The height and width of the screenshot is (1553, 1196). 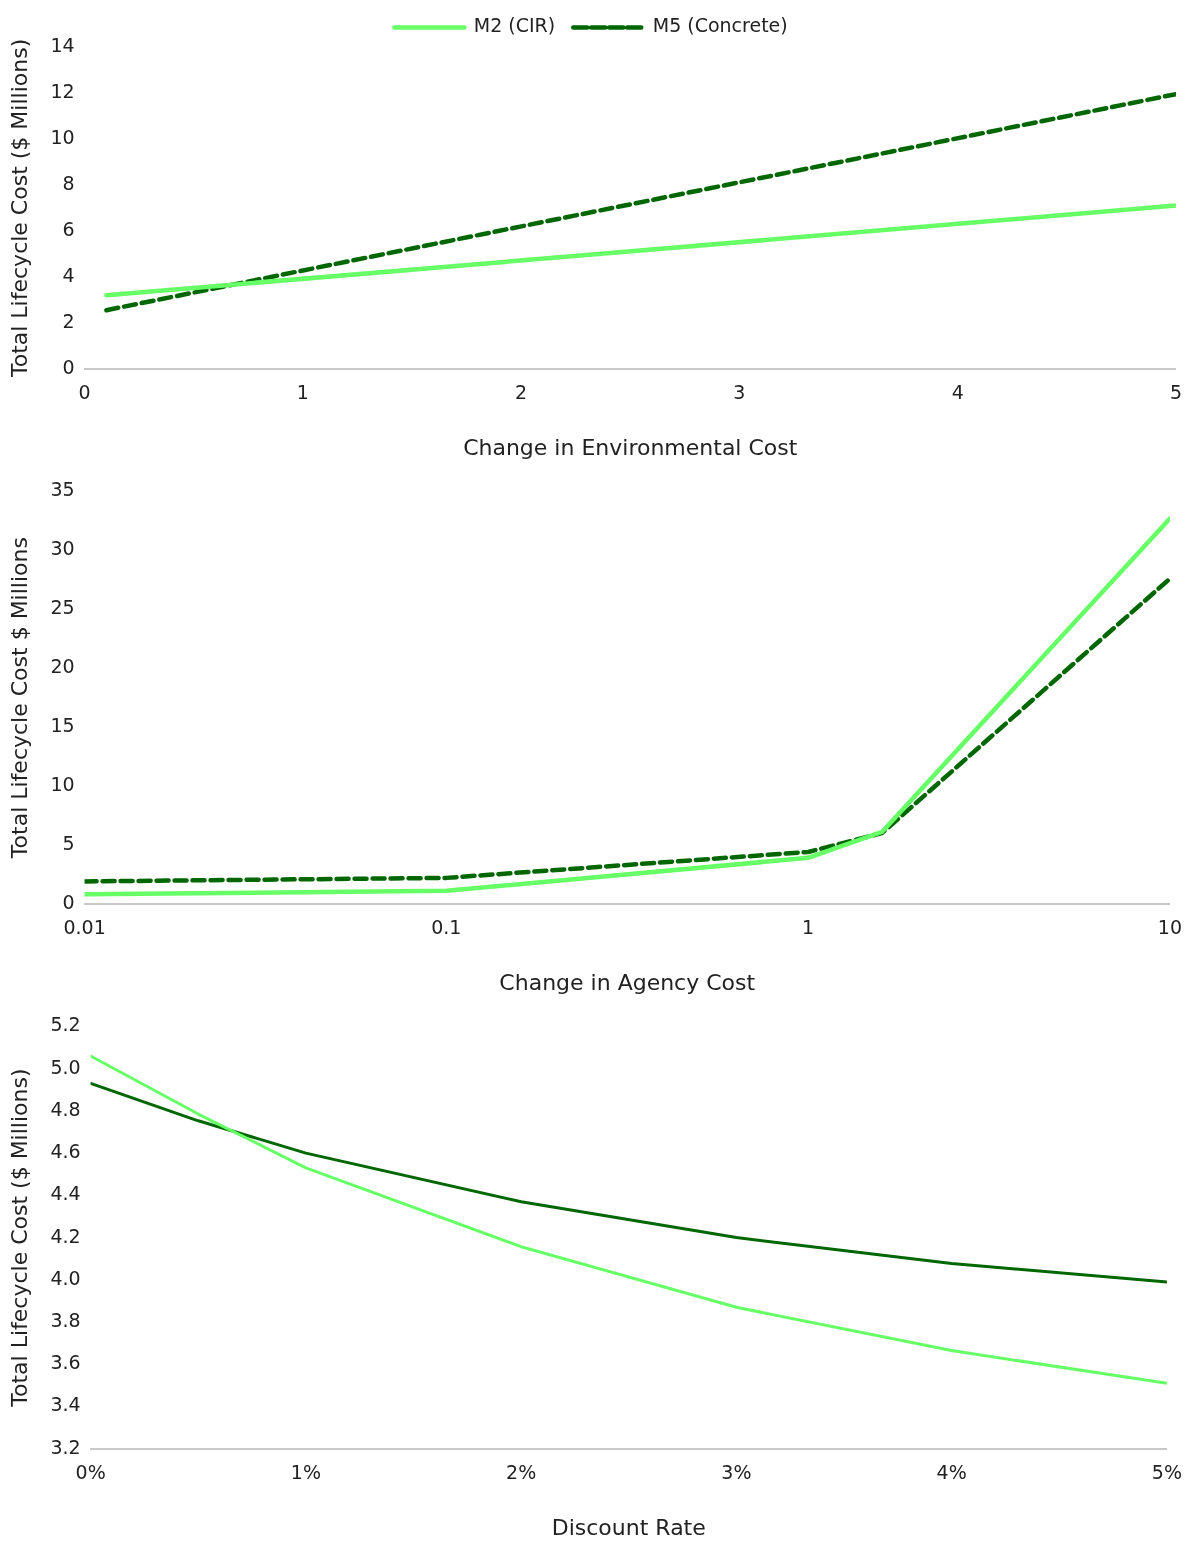 What do you see at coordinates (90, 1472) in the screenshot?
I see `x-tick-label: 0%` at bounding box center [90, 1472].